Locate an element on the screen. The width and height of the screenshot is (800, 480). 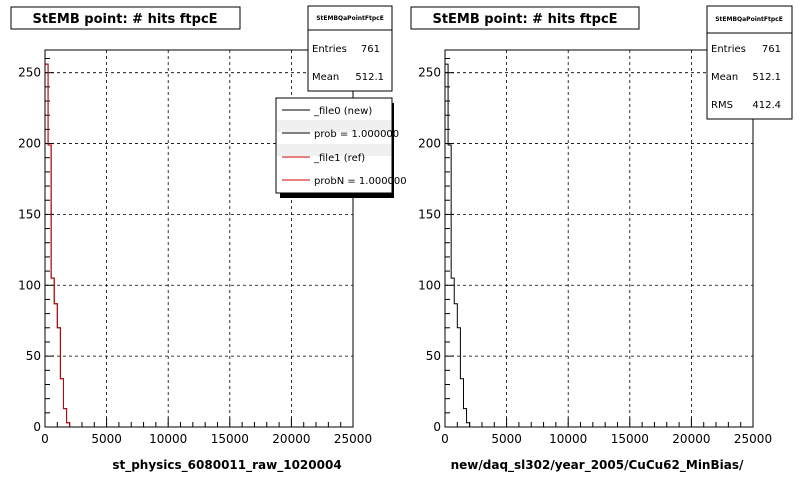
left-stats-mean-label: Mean is located at coordinates (325, 77).